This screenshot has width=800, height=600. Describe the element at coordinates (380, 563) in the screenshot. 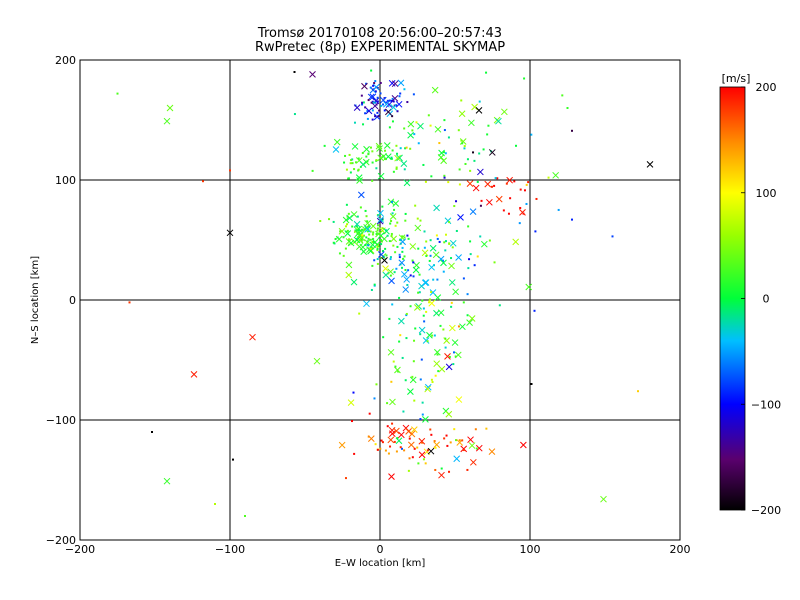

I see `x-axis-label: E–W location [km]` at that location.